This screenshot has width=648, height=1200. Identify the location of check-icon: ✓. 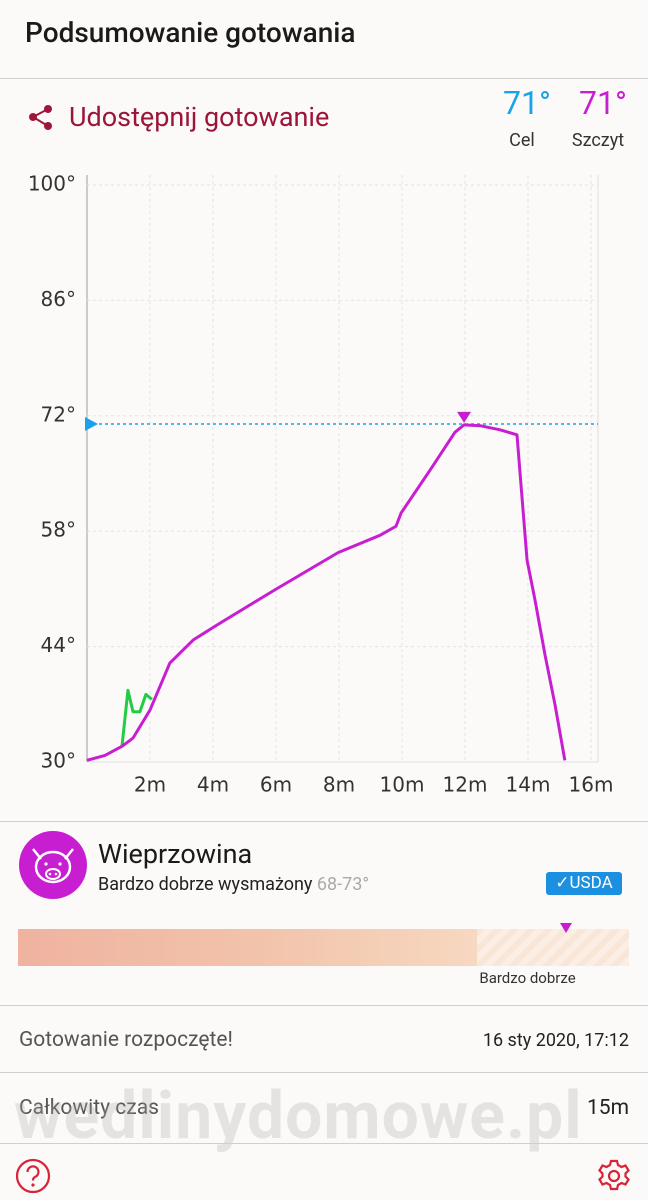
(562, 883).